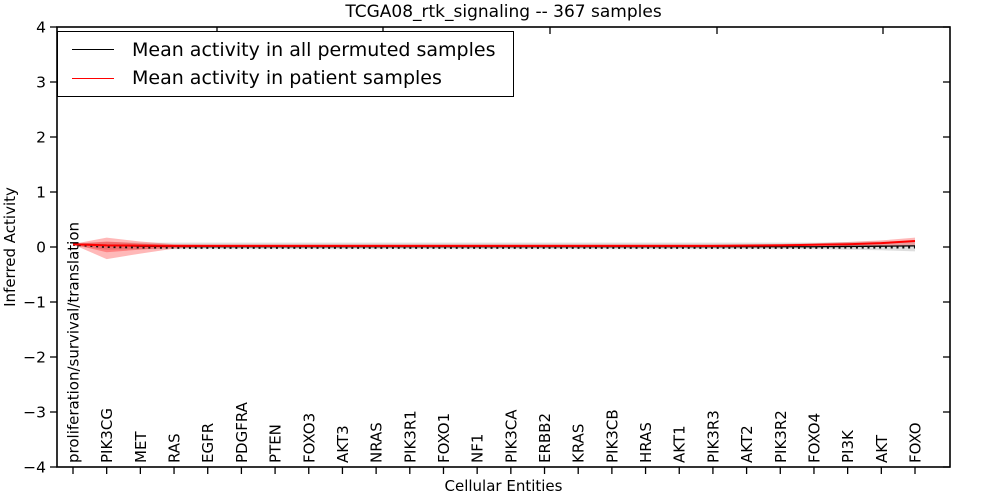 The height and width of the screenshot is (500, 1000). I want to click on x-tick-label: NF1, so click(478, 448).